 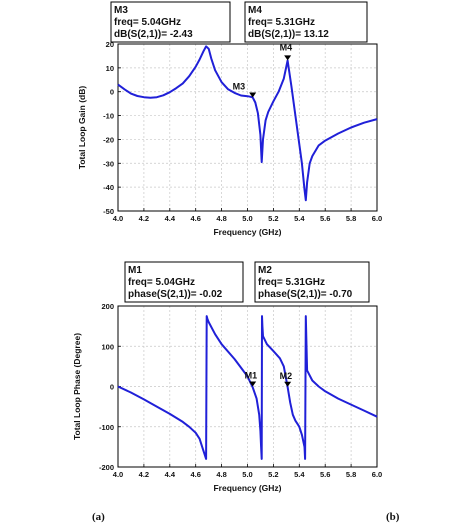 What do you see at coordinates (108, 211) in the screenshot?
I see `y-tick-label: -50` at bounding box center [108, 211].